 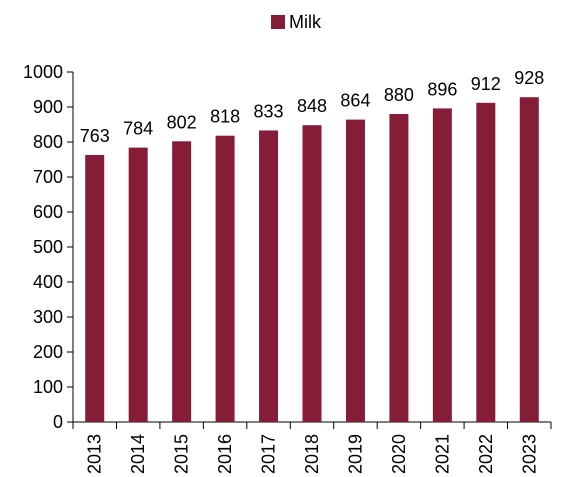 I want to click on bar-2019, so click(x=355, y=270).